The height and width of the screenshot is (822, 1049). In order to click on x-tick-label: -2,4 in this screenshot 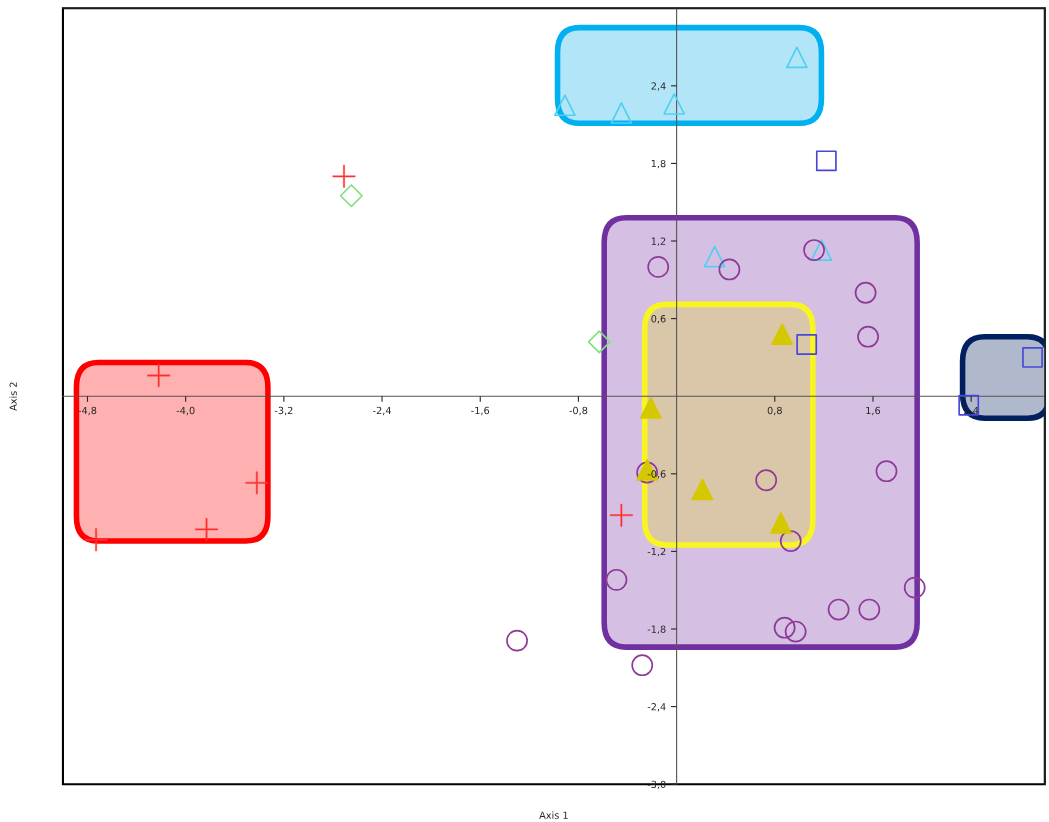, I will do `click(382, 411)`.